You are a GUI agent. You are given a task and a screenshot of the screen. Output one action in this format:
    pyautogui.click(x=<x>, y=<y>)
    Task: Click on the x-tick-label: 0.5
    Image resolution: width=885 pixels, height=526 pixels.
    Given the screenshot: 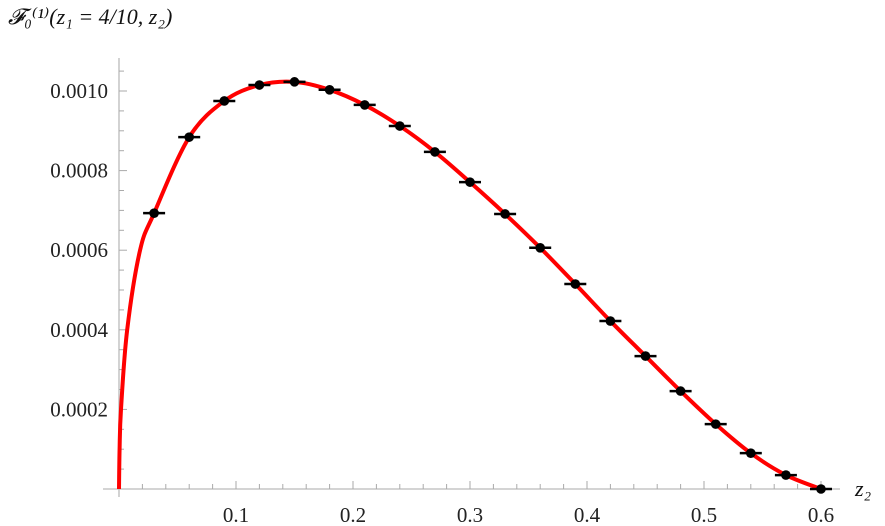 What is the action you would take?
    pyautogui.click(x=704, y=514)
    